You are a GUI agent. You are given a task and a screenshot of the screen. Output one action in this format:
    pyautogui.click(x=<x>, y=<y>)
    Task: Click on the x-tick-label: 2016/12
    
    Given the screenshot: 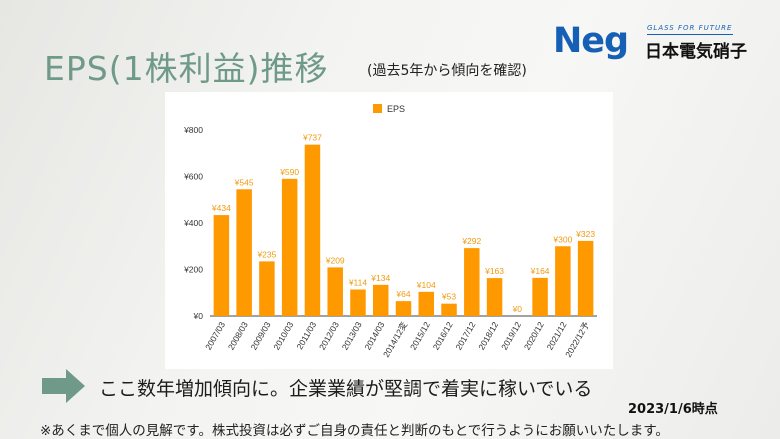 What is the action you would take?
    pyautogui.click(x=443, y=336)
    